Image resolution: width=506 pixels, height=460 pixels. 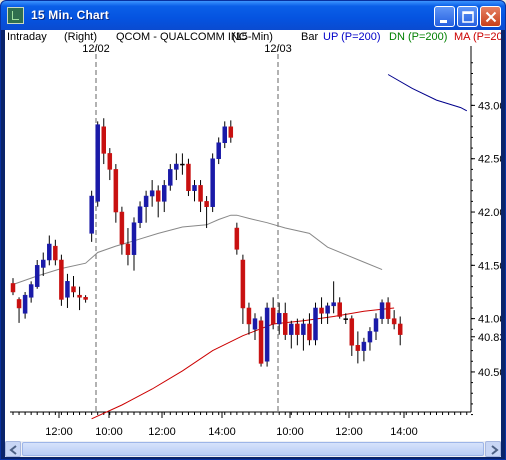 What do you see at coordinates (253, 15) in the screenshot?
I see `title-bar: 15 Min. Chart` at bounding box center [253, 15].